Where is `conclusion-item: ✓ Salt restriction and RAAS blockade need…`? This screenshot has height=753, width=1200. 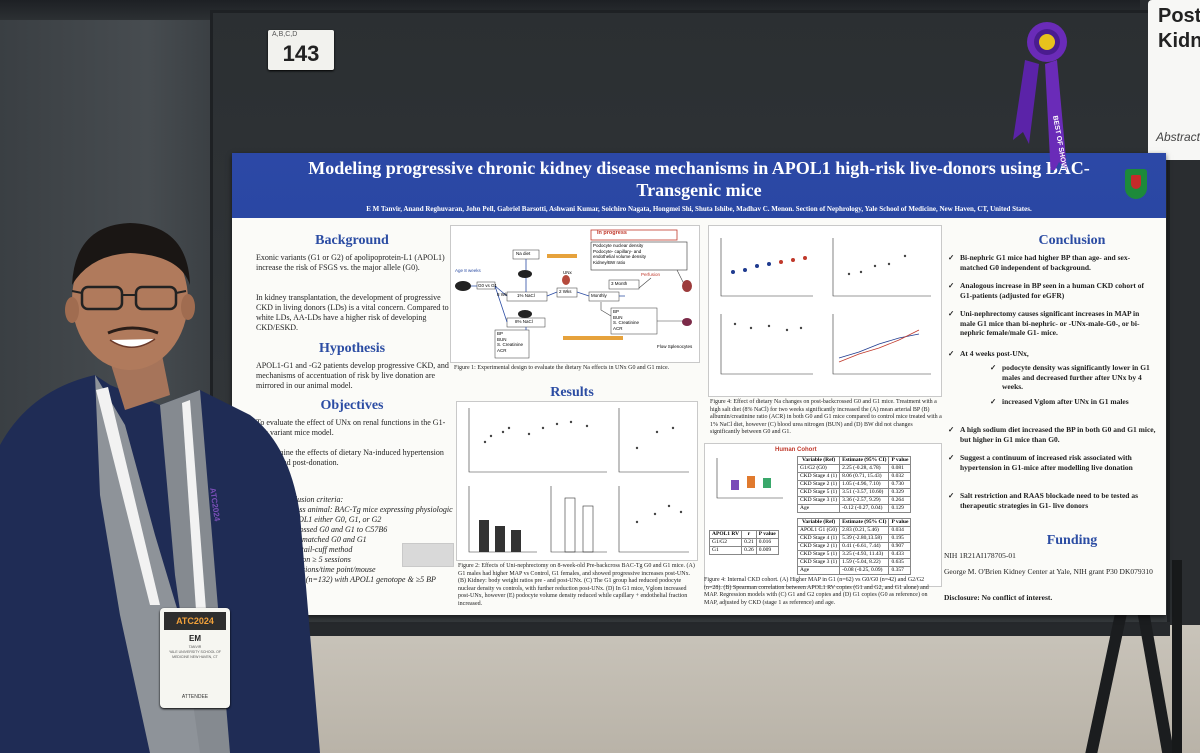
conclusion-item: ✓ Salt restriction and RAAS blockade need… is located at coordinates (1043, 500).